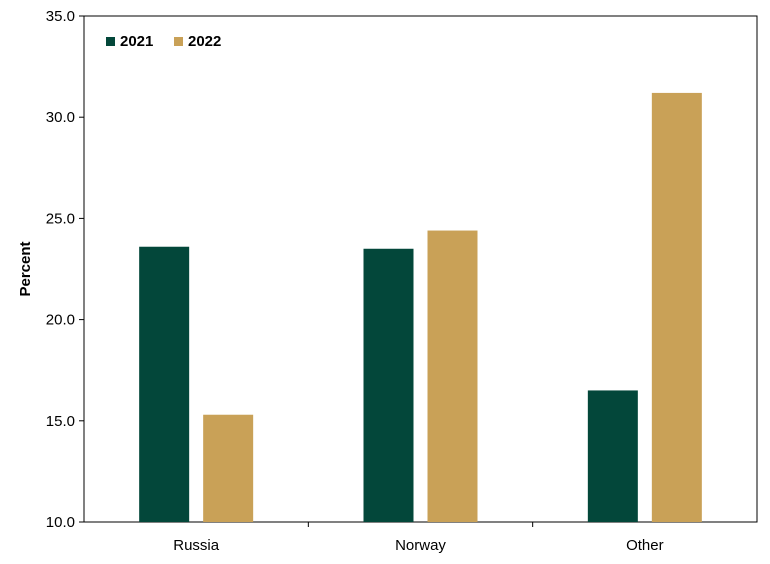 Image resolution: width=770 pixels, height=564 pixels. What do you see at coordinates (196, 545) in the screenshot?
I see `x-category-label: Russia` at bounding box center [196, 545].